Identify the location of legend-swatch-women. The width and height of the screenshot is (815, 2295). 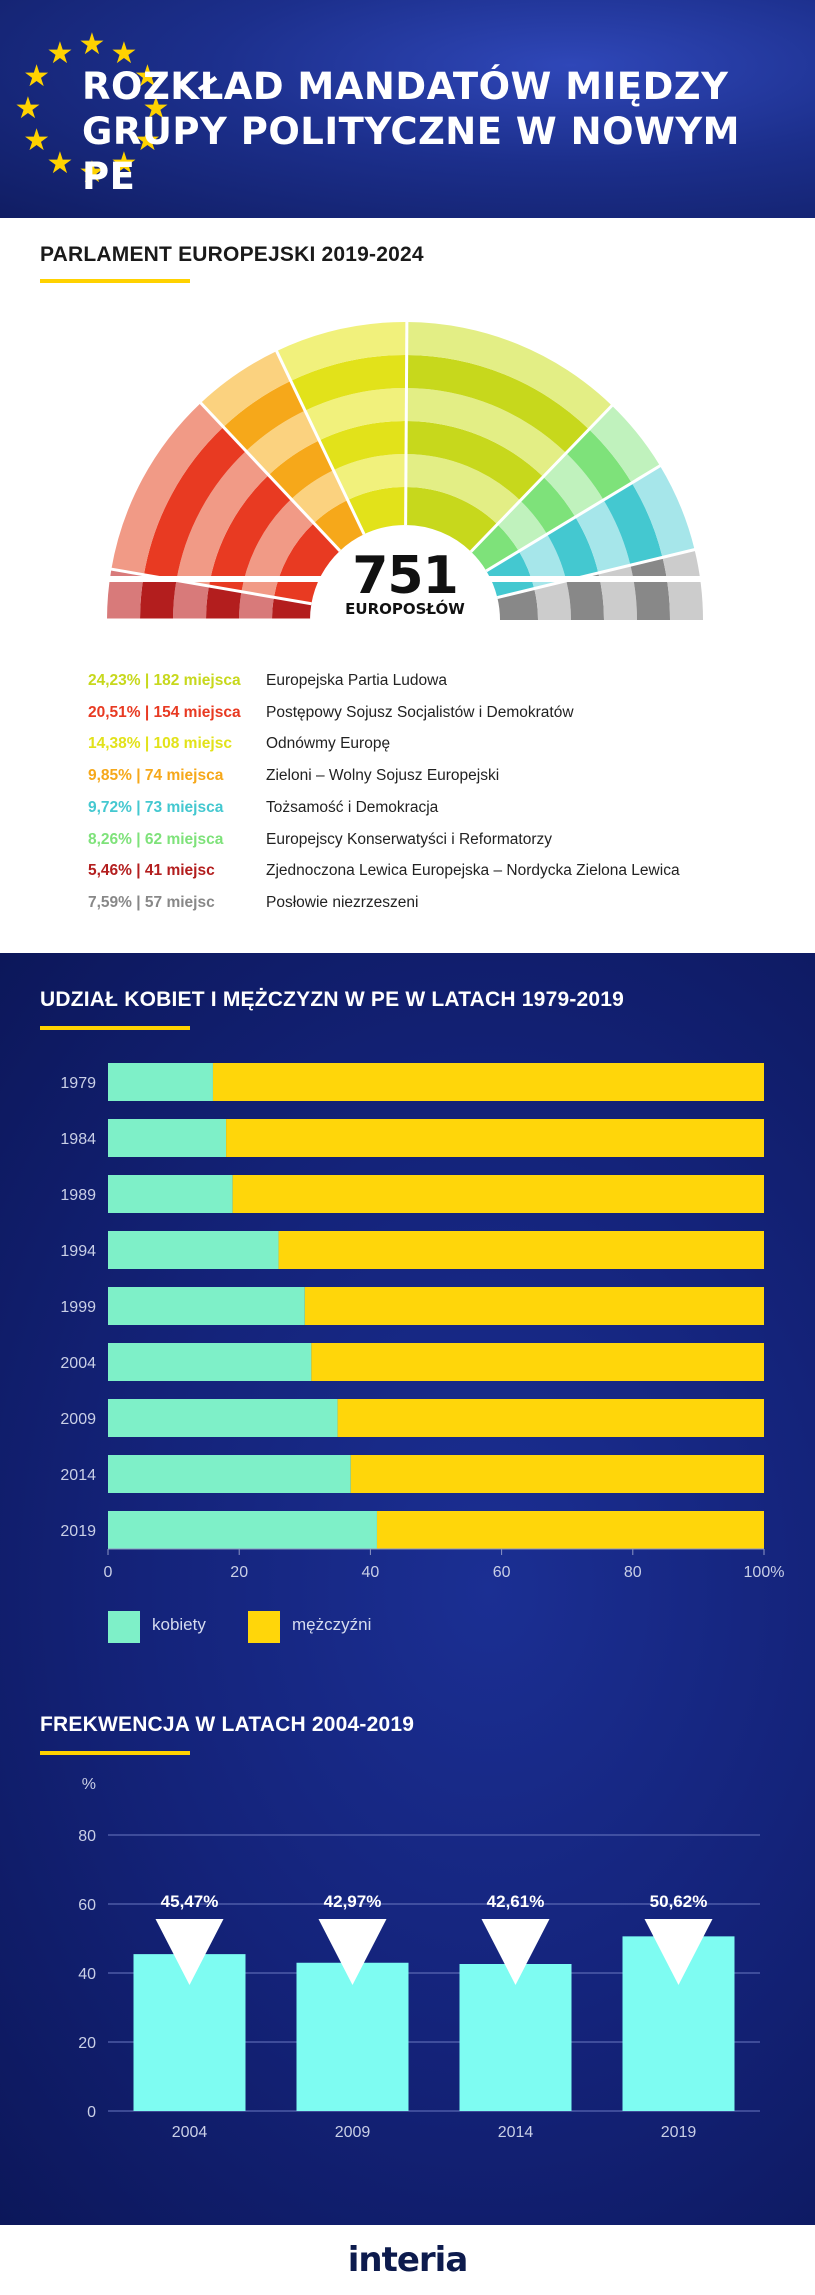
(124, 1627).